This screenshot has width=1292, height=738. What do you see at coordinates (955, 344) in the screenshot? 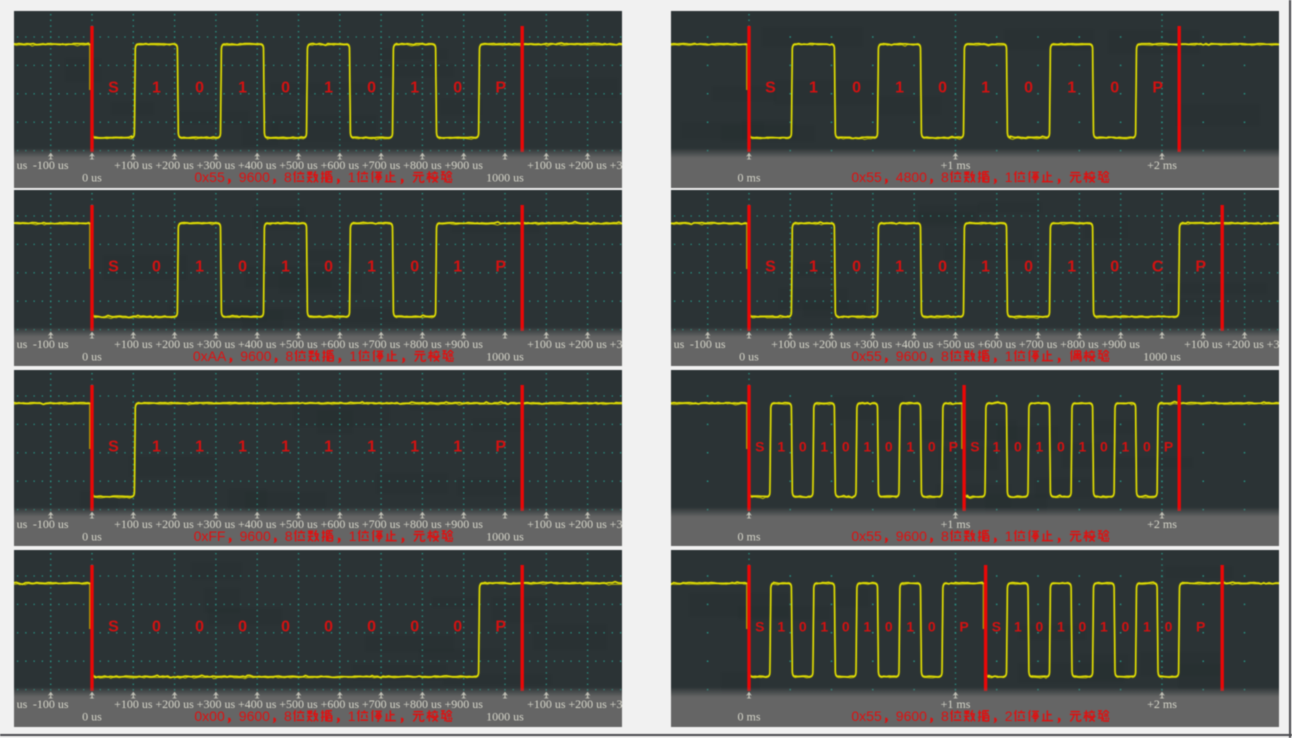
I see `svg-text: +500 us` at bounding box center [955, 344].